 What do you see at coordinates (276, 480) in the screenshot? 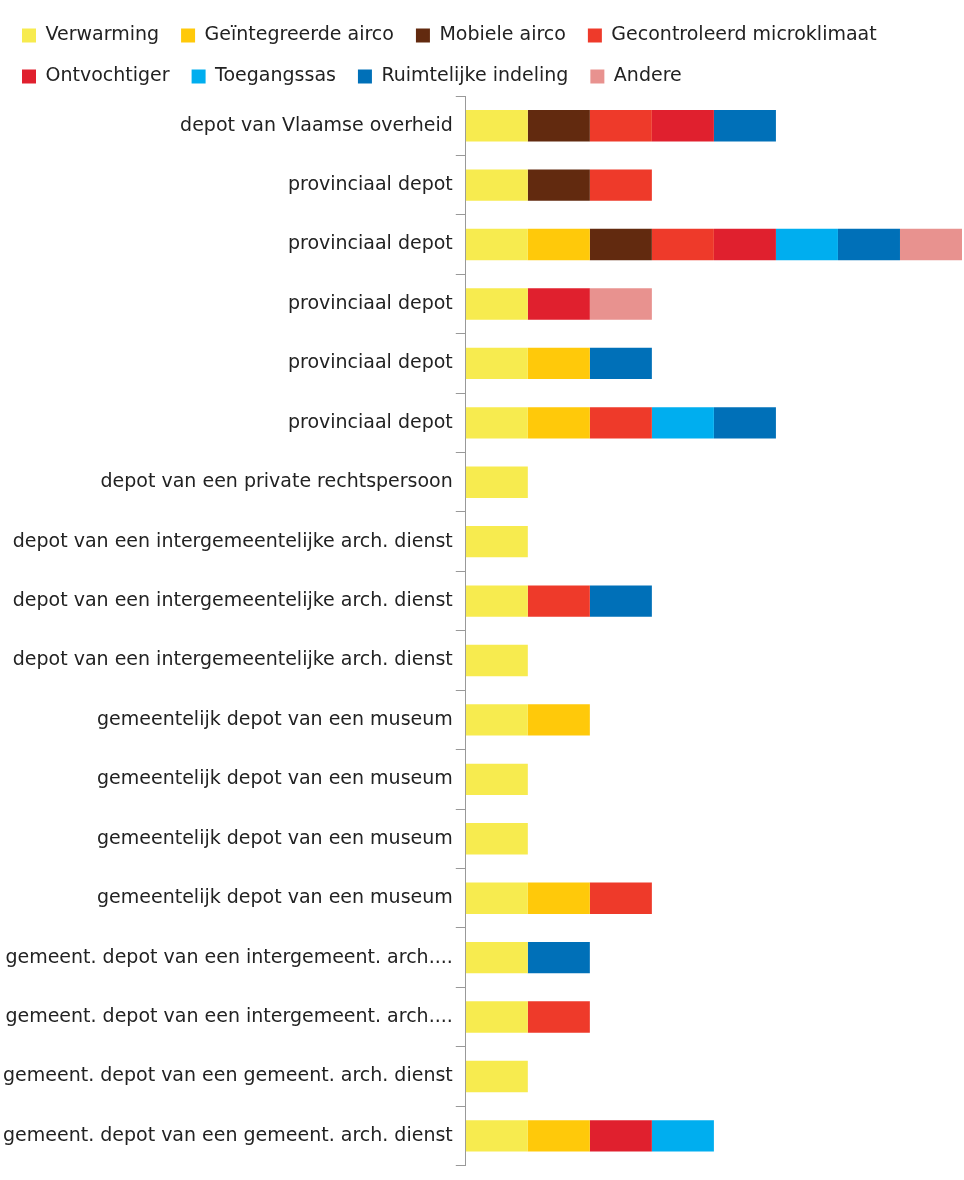
I see `y-tick-label: depot van een private rechtspersoon` at bounding box center [276, 480].